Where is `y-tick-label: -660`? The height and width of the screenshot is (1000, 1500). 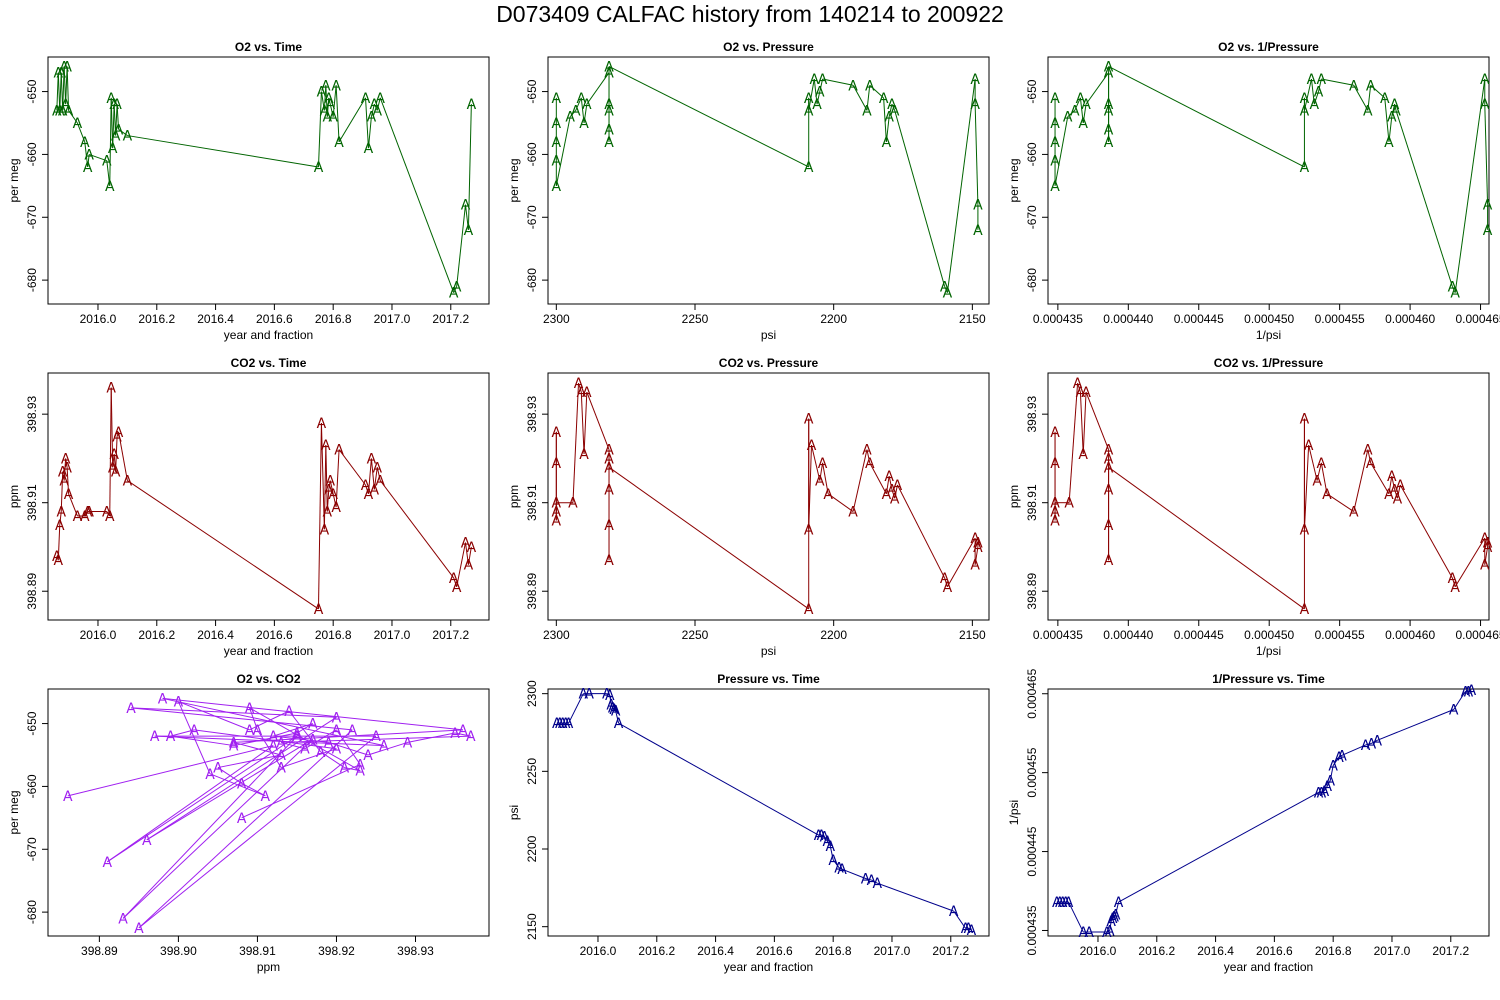 y-tick-label: -660 is located at coordinates (532, 154).